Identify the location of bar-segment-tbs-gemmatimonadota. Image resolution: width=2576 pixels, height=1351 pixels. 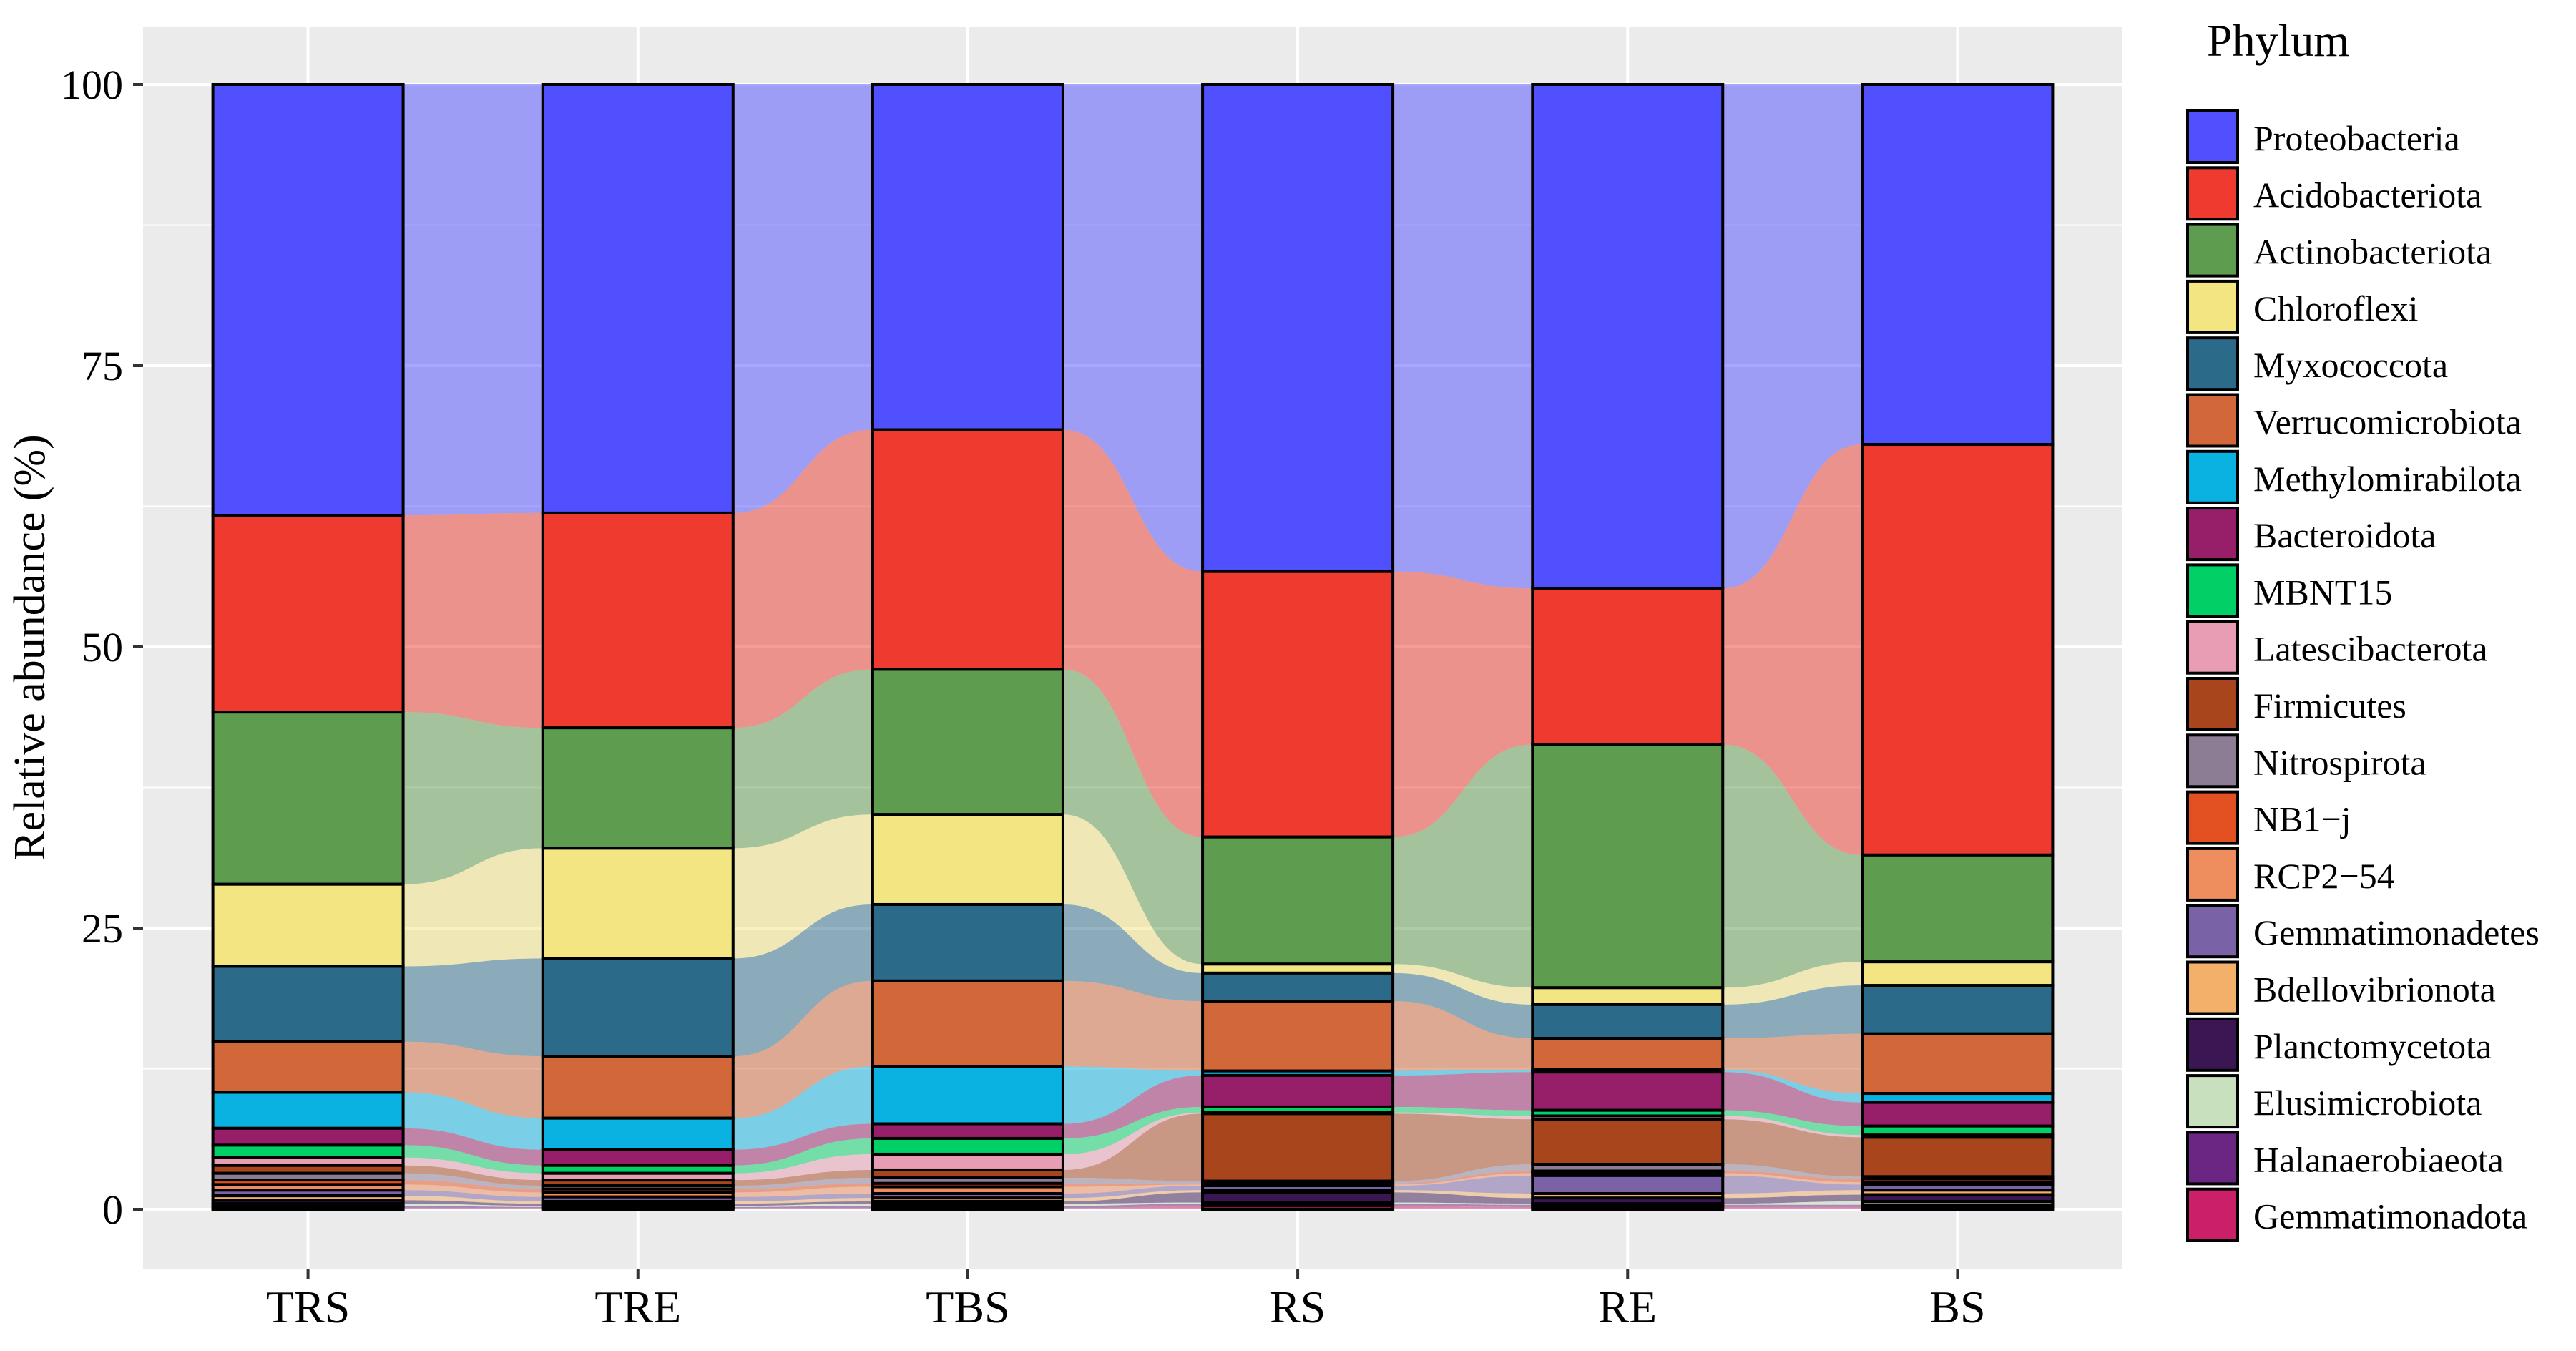
(967, 1208).